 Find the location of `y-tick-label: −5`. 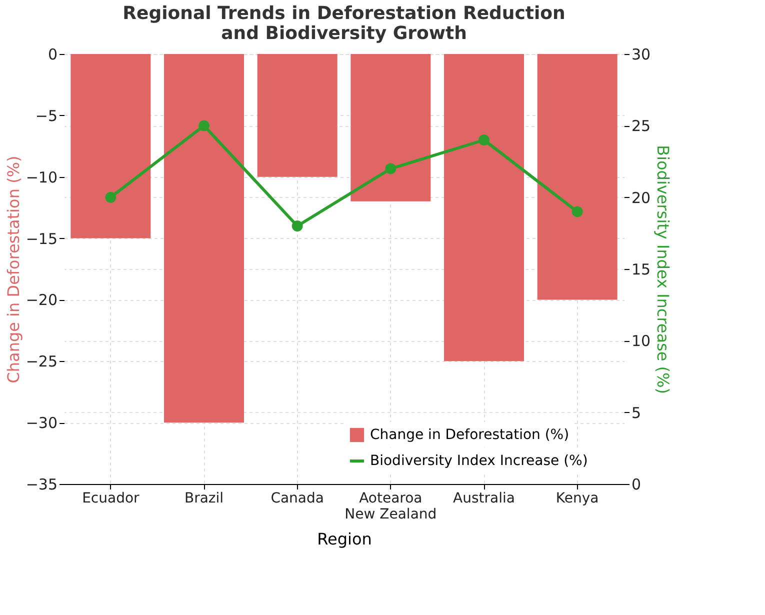

y-tick-label: −5 is located at coordinates (46, 115).